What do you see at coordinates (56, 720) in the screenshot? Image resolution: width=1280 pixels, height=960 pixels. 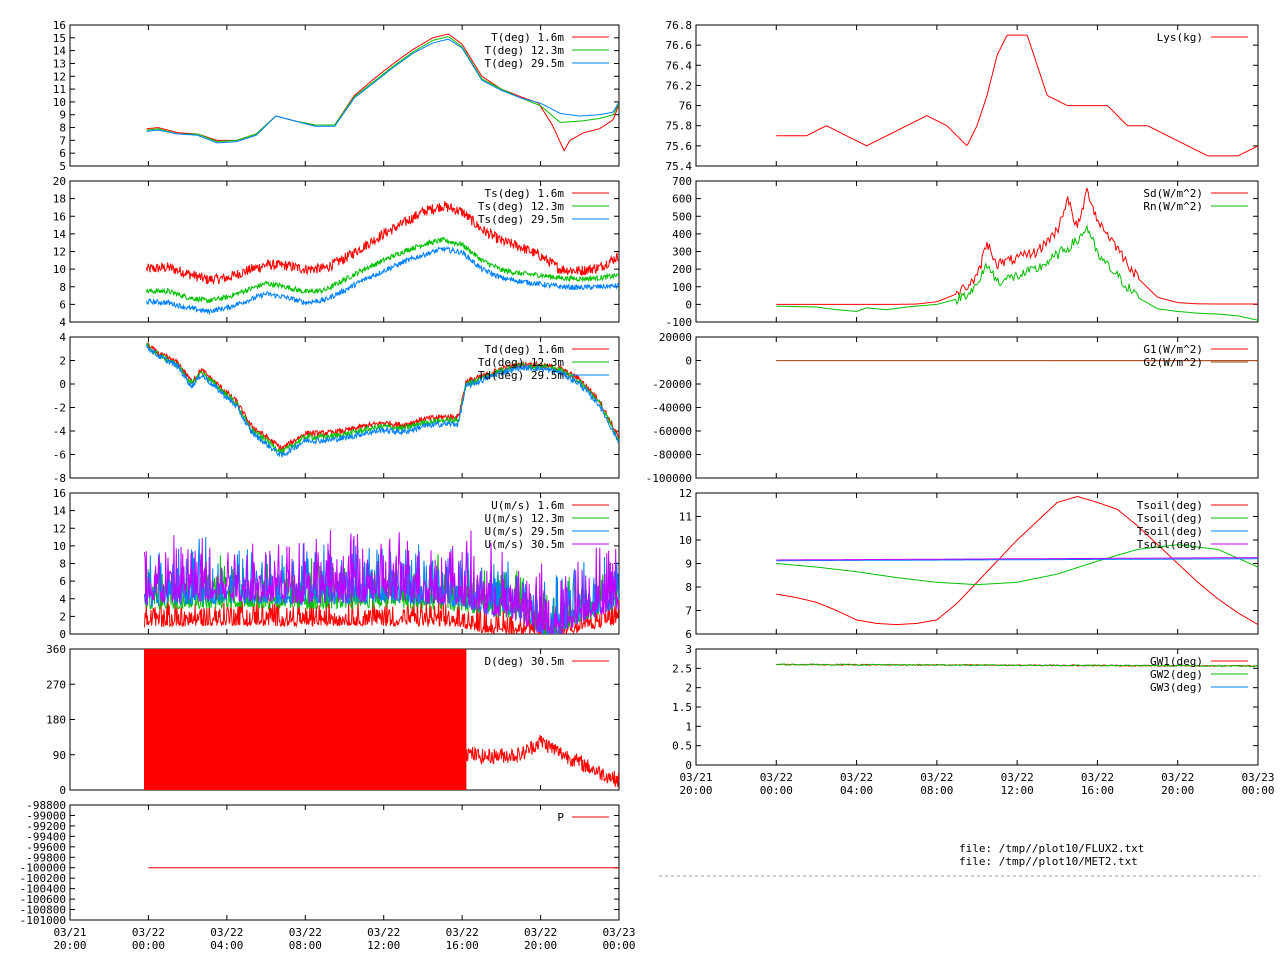 I see `y-tick-label: 180` at bounding box center [56, 720].